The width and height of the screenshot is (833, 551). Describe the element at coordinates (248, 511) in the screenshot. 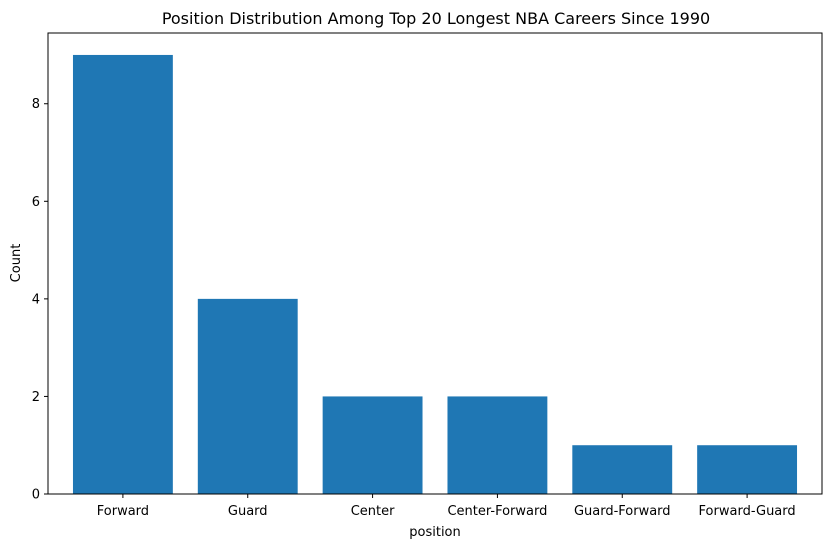

I see `x-tick-label: Guard` at that location.